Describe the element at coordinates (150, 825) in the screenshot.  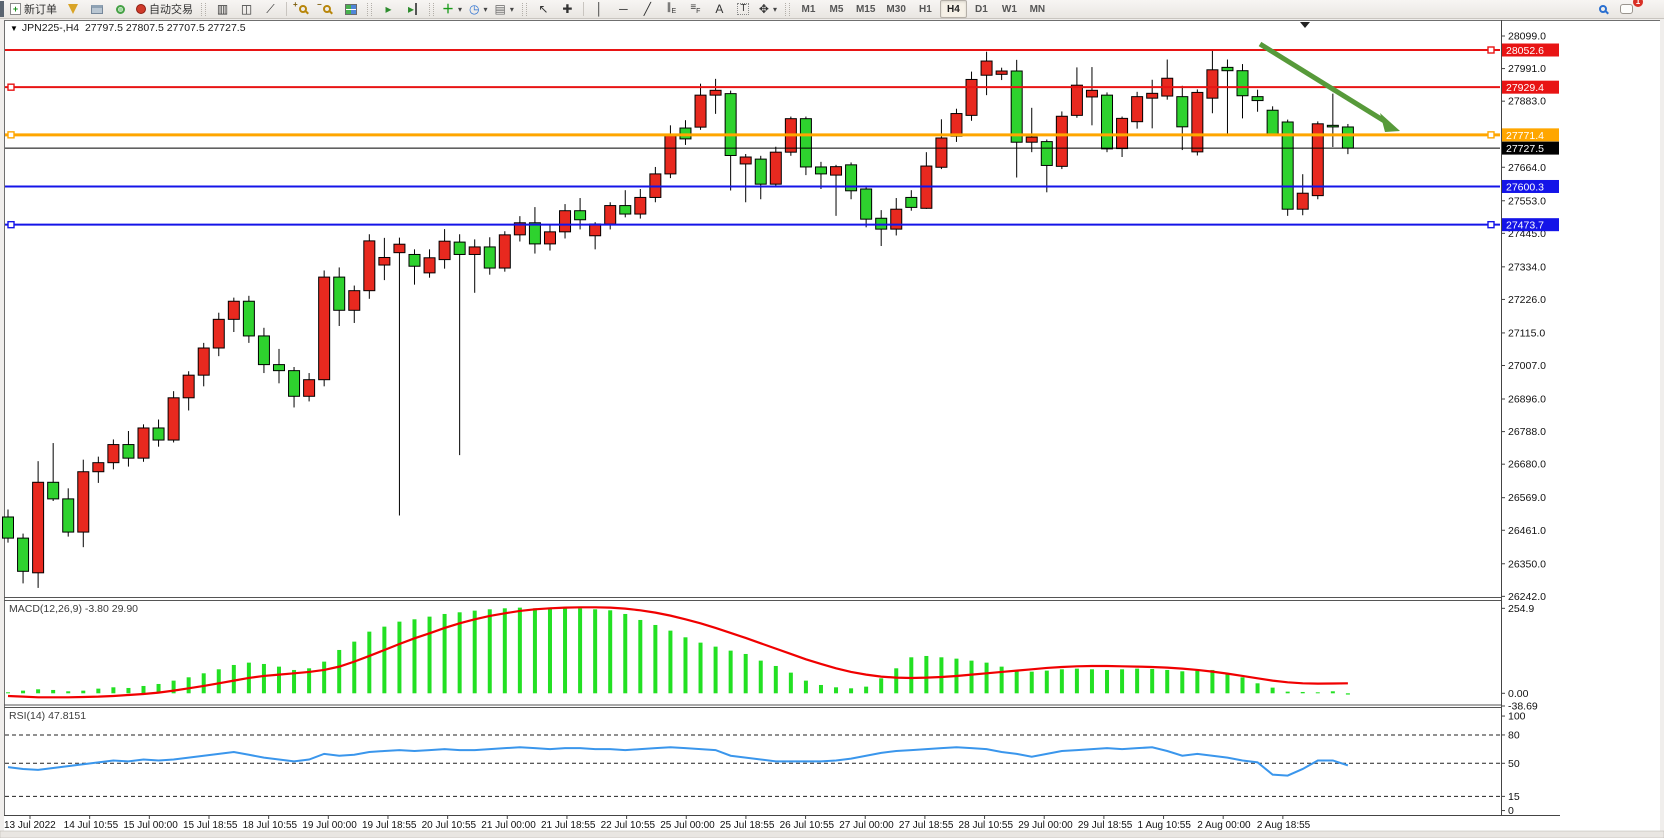
I see `svg-text: 15 Jul 00:00` at that location.